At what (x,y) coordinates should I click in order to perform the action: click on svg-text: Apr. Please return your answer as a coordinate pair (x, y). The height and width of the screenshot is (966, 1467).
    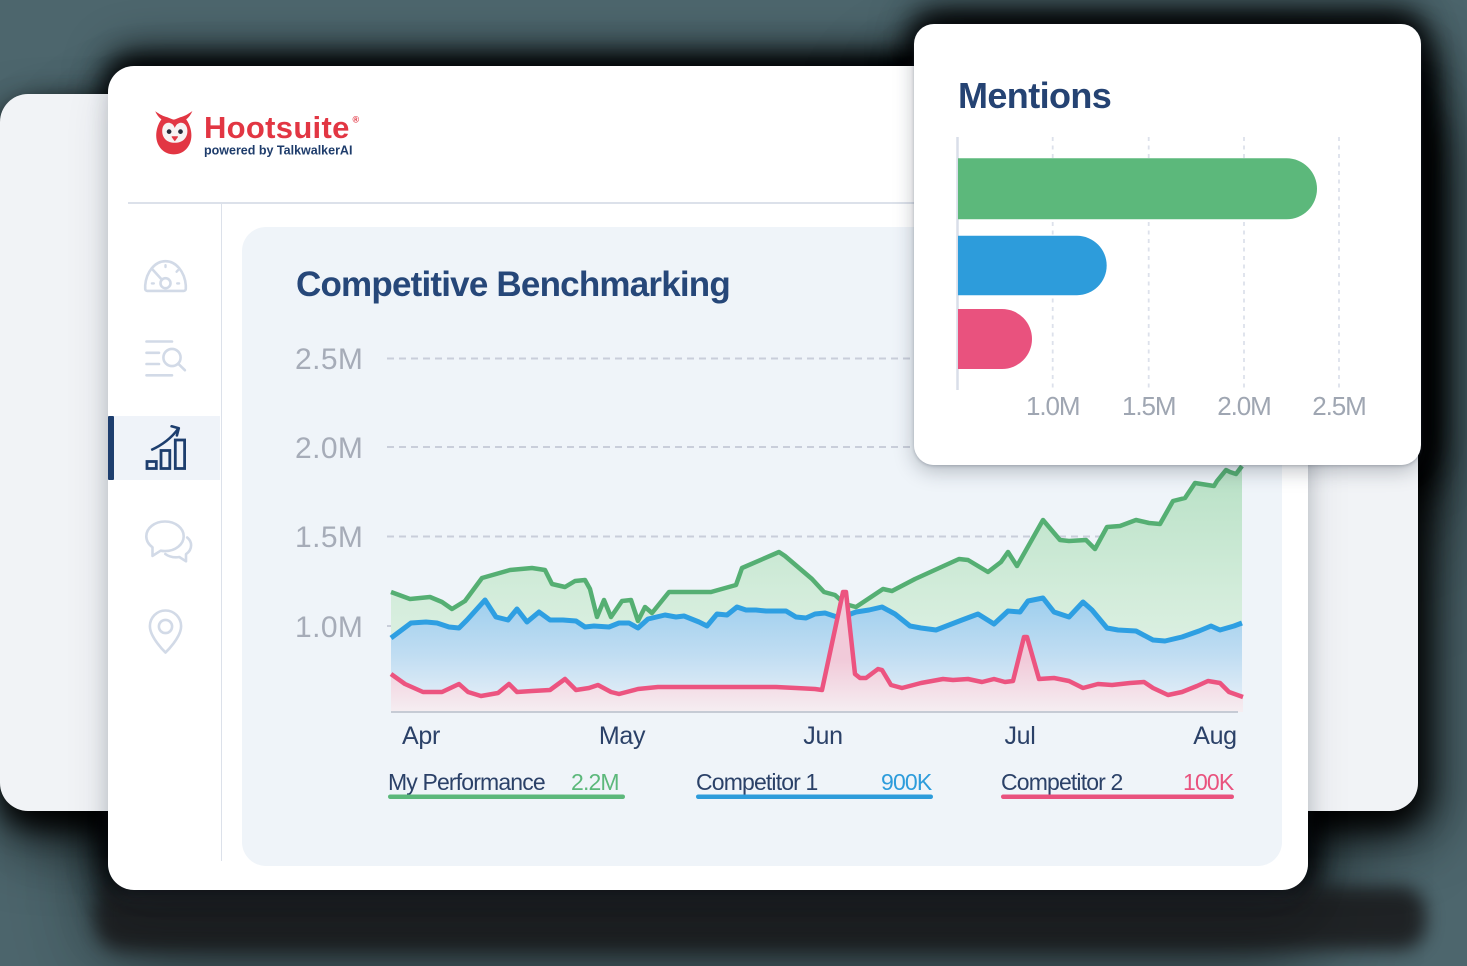
    Looking at the image, I should click on (421, 736).